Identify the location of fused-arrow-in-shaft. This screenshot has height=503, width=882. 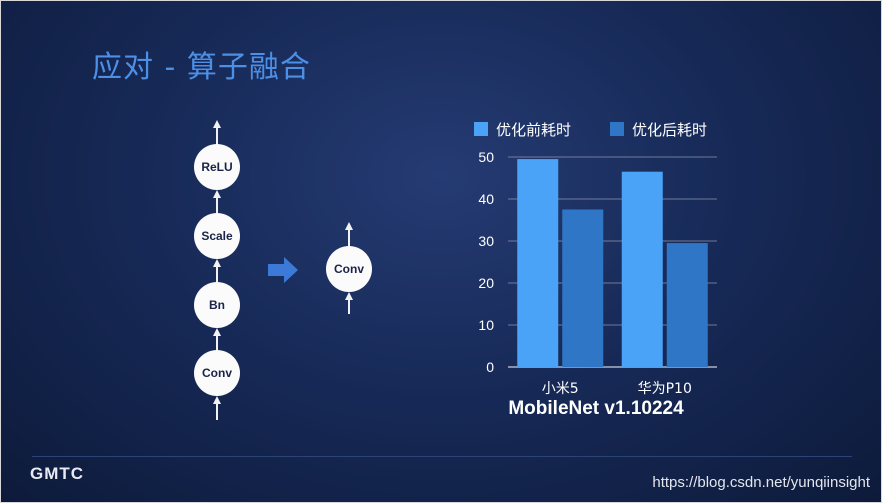
(349, 306).